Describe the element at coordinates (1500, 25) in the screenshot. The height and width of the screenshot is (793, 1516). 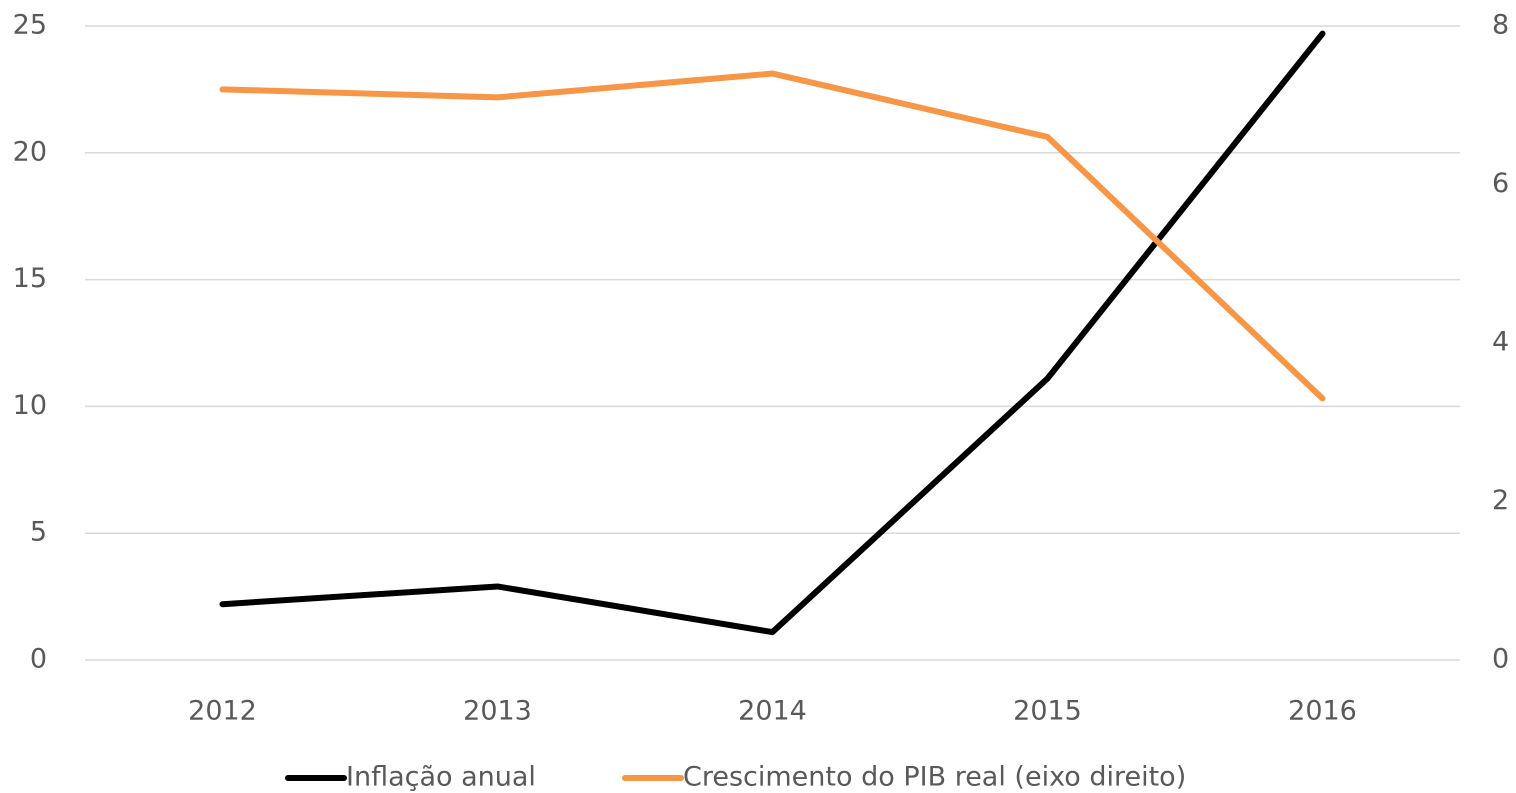
I see `y2-tick-label: 8` at that location.